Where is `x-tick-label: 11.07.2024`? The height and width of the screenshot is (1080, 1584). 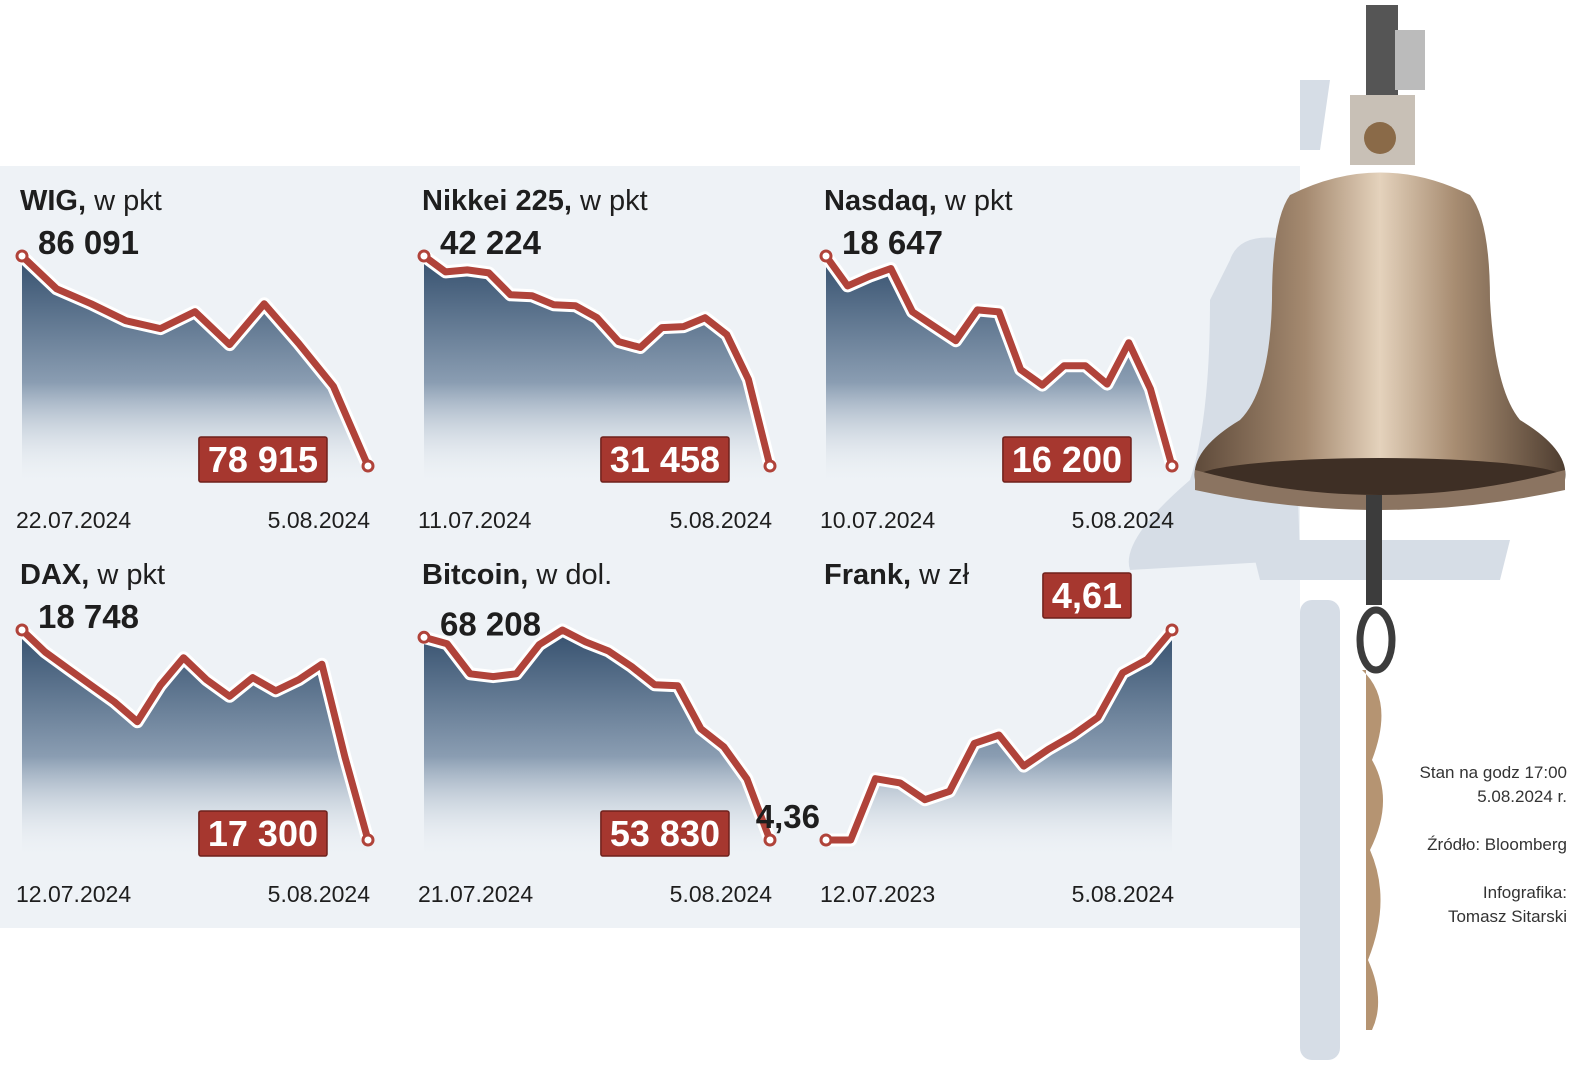 x-tick-label: 11.07.2024 is located at coordinates (475, 520).